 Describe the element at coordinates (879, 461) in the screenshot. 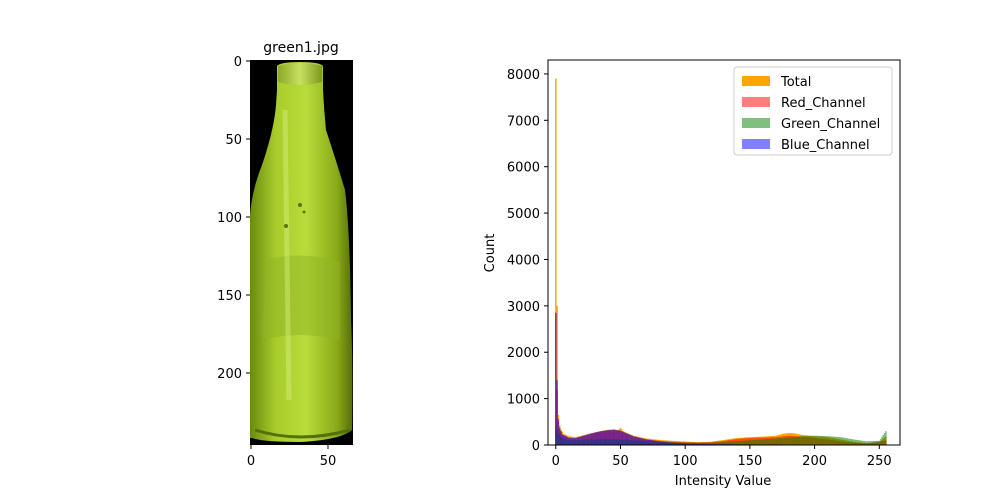

I see `x-tick-label: 250` at that location.